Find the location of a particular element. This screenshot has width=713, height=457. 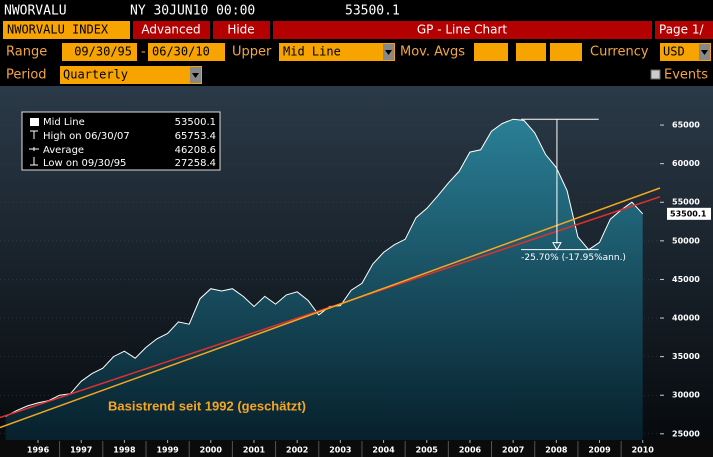

currency-label: Currency is located at coordinates (619, 52).